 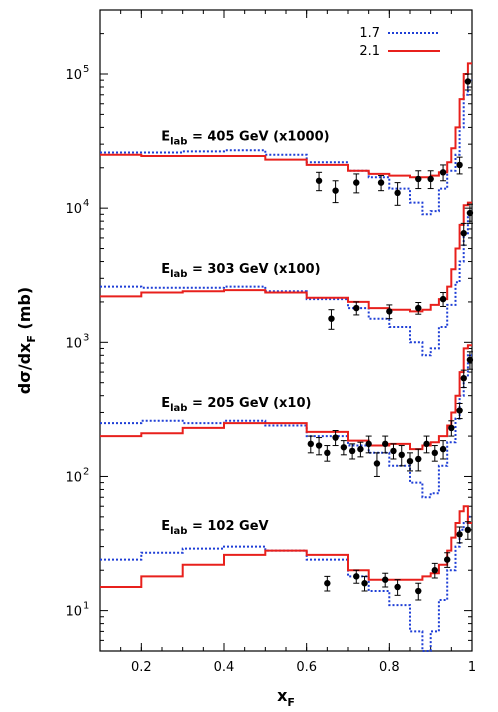 I want to click on series-2.1-panel-0, so click(x=286, y=120).